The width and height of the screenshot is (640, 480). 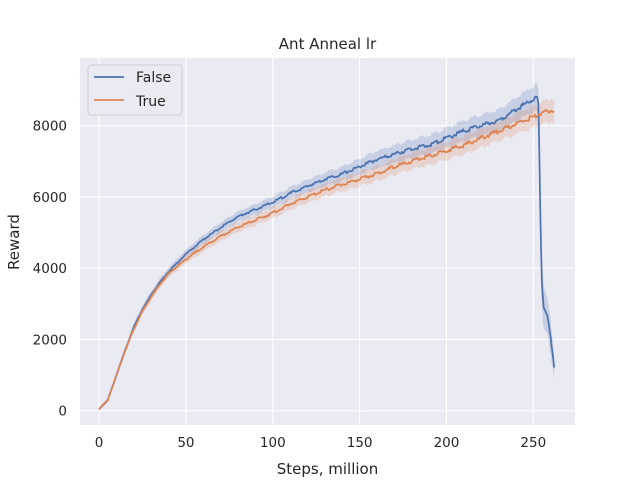 What do you see at coordinates (50, 340) in the screenshot?
I see `y-tick-label: 2000` at bounding box center [50, 340].